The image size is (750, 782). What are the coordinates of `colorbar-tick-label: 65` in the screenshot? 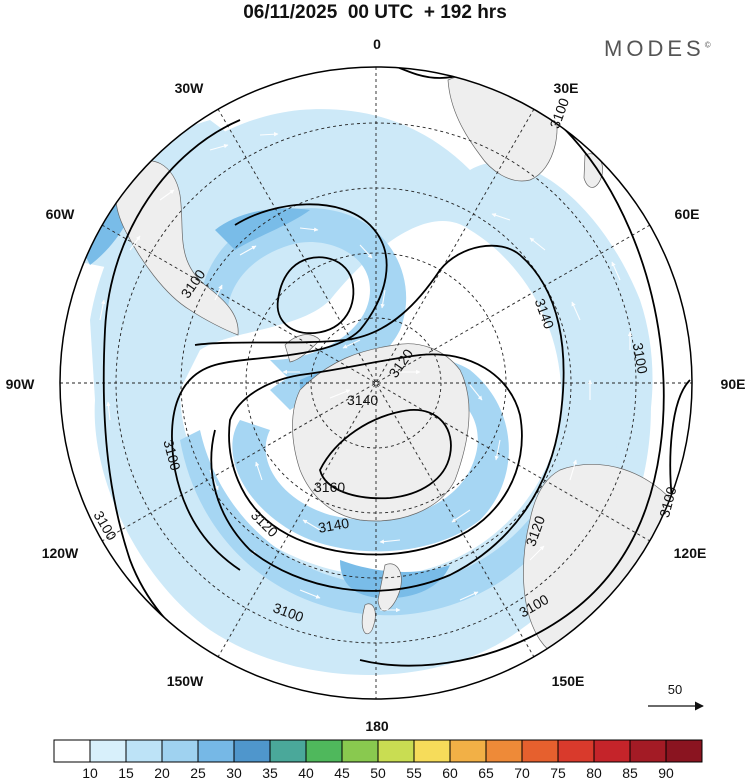 It's located at (486, 773).